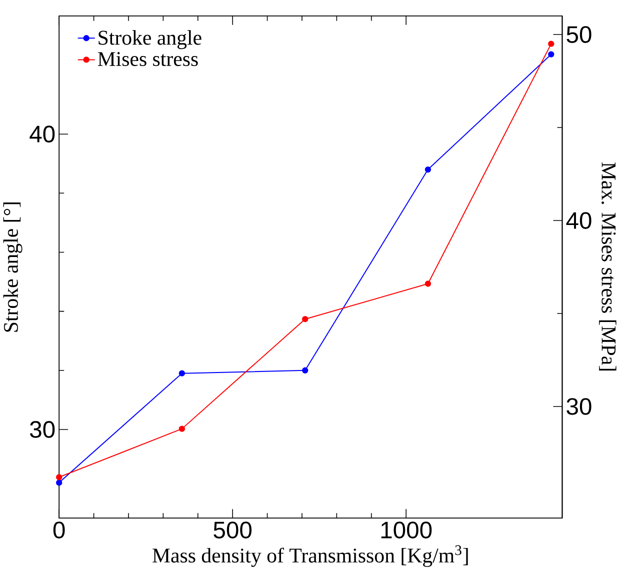  Describe the element at coordinates (310, 556) in the screenshot. I see `x-axis-title: Mass density of Transmisson [Kg/m$^{3}$]` at that location.